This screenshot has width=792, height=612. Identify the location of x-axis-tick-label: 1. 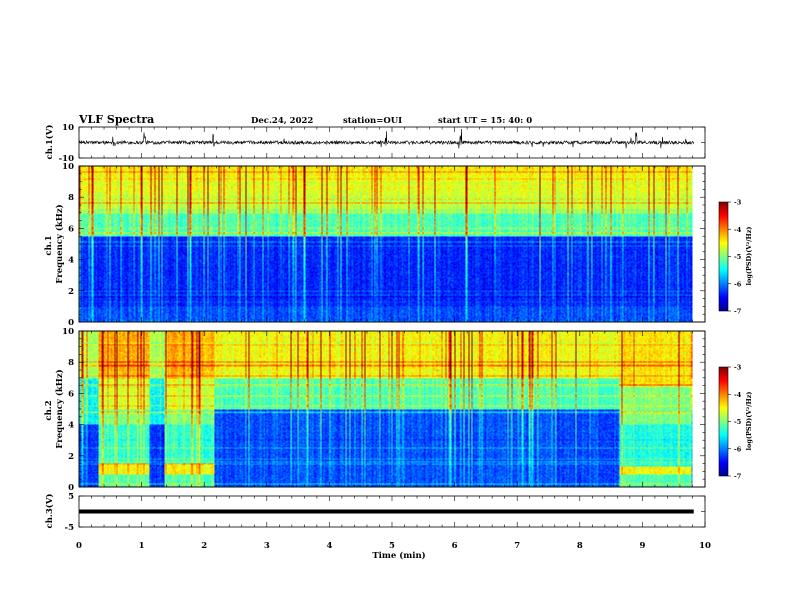
(142, 546).